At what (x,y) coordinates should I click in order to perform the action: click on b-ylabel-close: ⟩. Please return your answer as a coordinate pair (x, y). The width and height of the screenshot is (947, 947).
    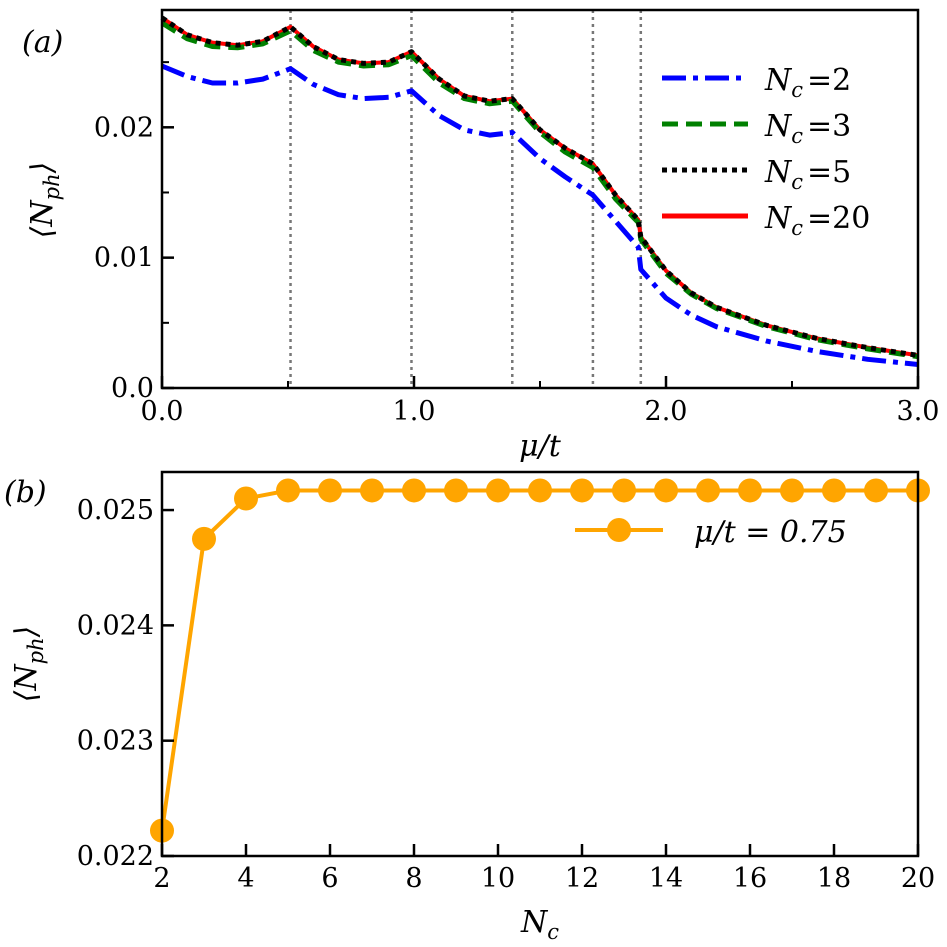
    Looking at the image, I should click on (26, 632).